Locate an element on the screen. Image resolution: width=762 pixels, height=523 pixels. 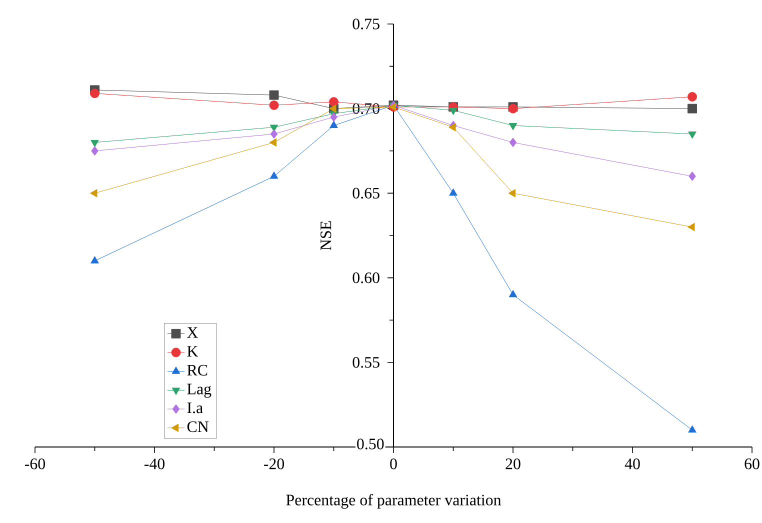
legend-label: RC is located at coordinates (197, 370).